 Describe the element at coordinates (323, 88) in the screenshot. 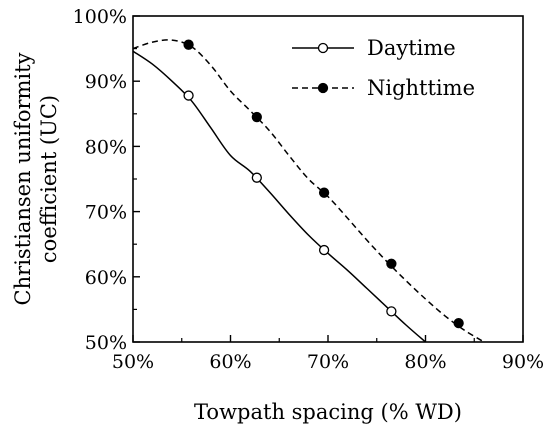

I see `legend-marker-nighttime` at that location.